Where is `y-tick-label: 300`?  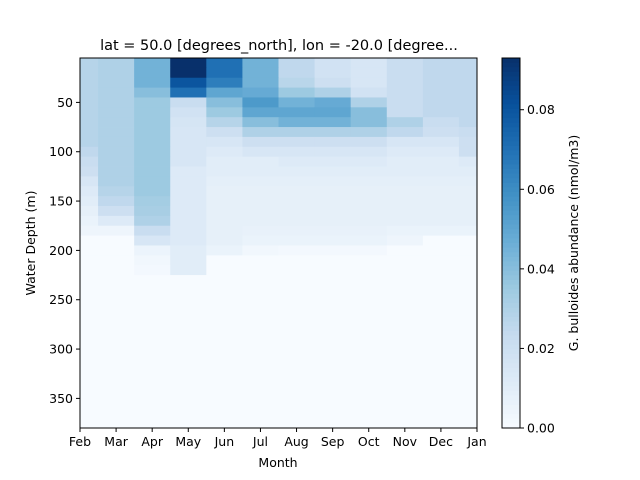
y-tick-label: 300 is located at coordinates (61, 349).